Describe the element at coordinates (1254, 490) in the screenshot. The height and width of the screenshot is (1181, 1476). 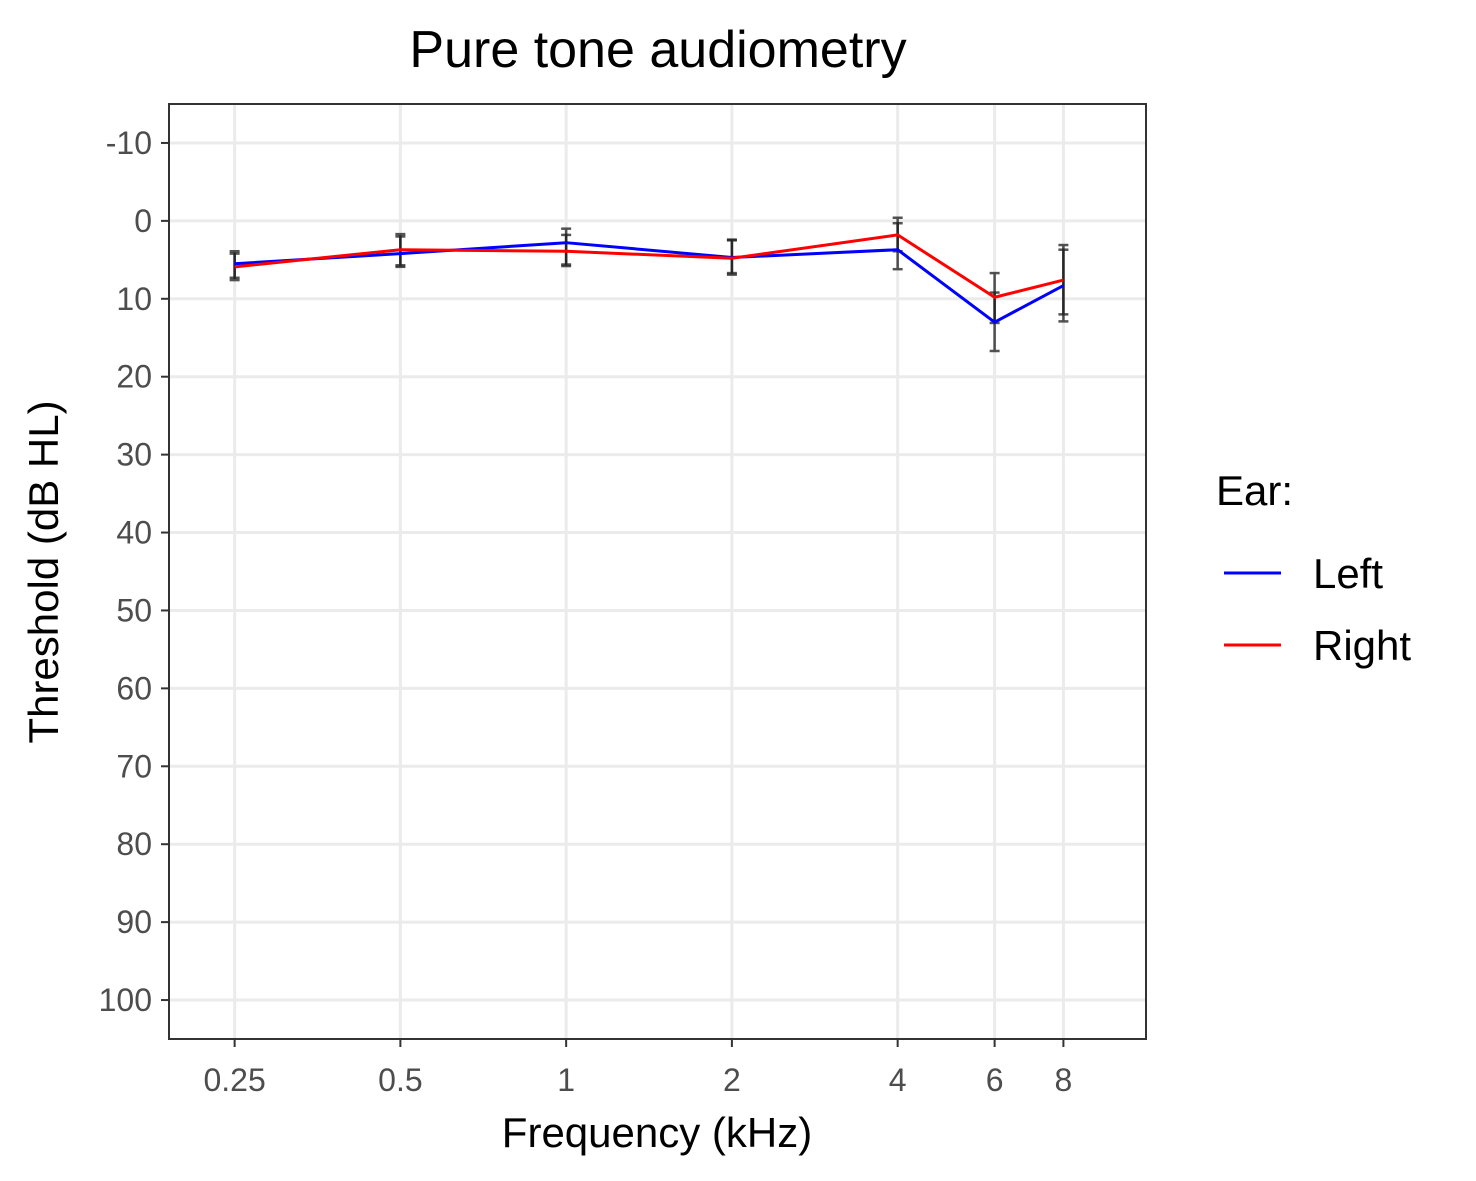
I see `legend-title: Ear:` at that location.